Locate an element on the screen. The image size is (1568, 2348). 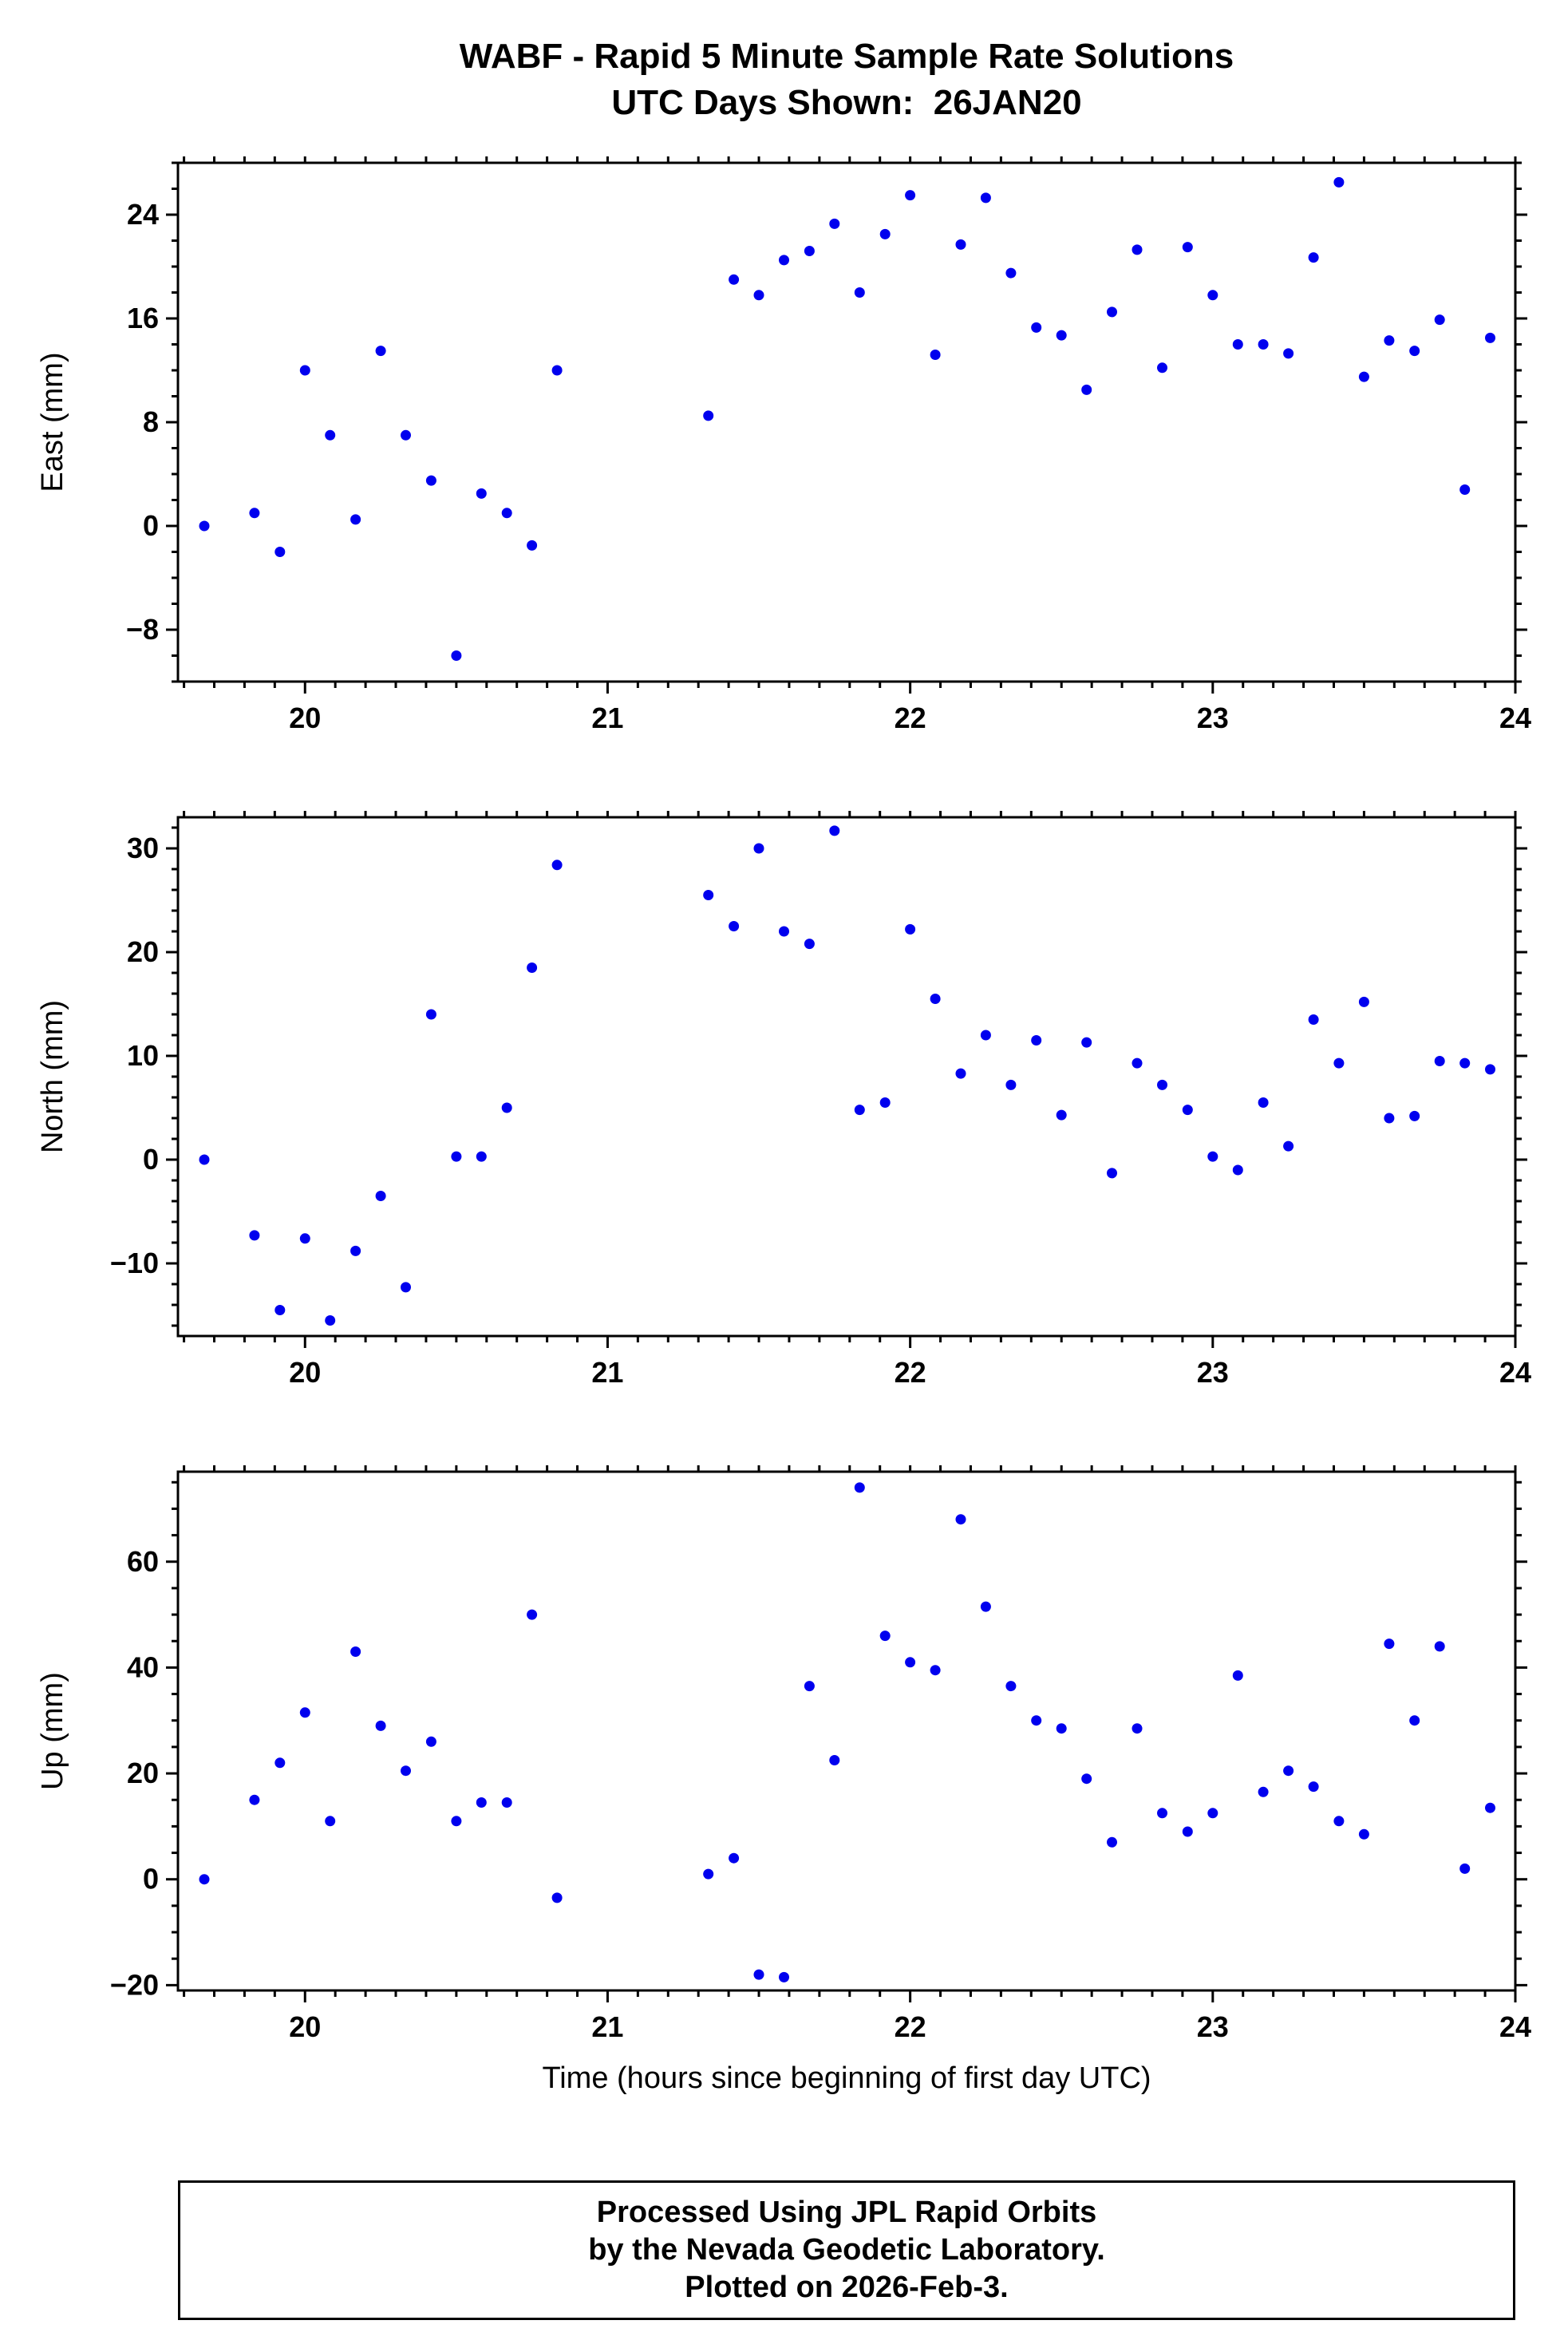
y-tick-label: 16 is located at coordinates (143, 318).